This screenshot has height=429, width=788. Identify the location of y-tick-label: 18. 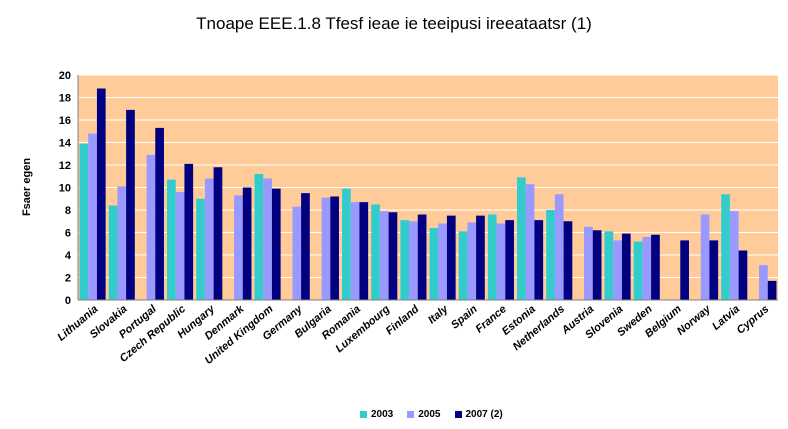
(65, 99).